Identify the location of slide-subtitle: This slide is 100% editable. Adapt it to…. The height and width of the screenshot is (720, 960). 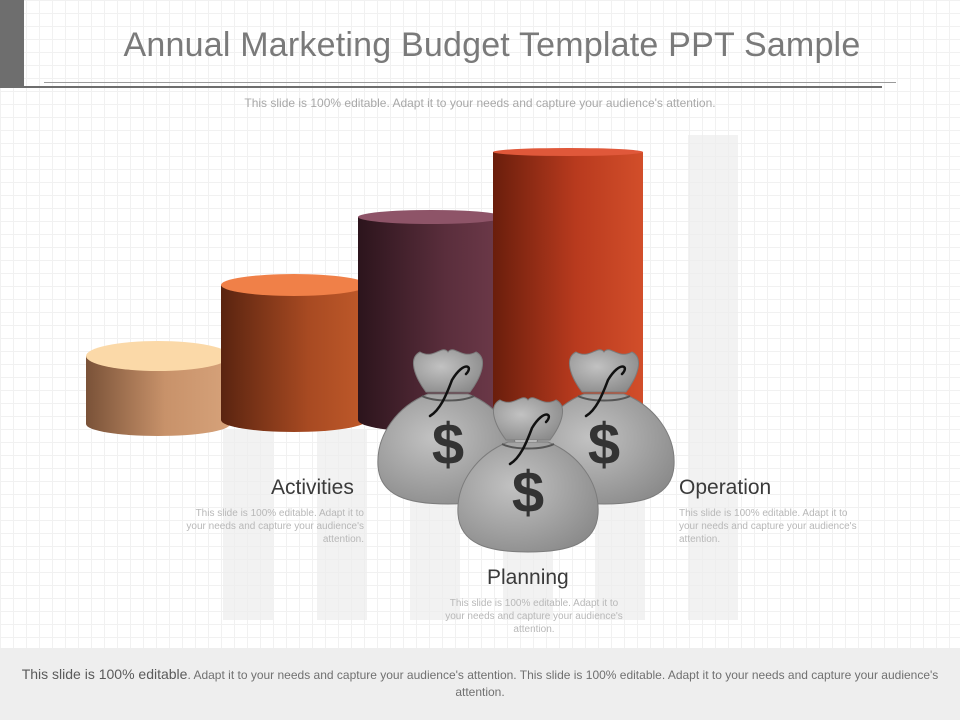
(480, 103).